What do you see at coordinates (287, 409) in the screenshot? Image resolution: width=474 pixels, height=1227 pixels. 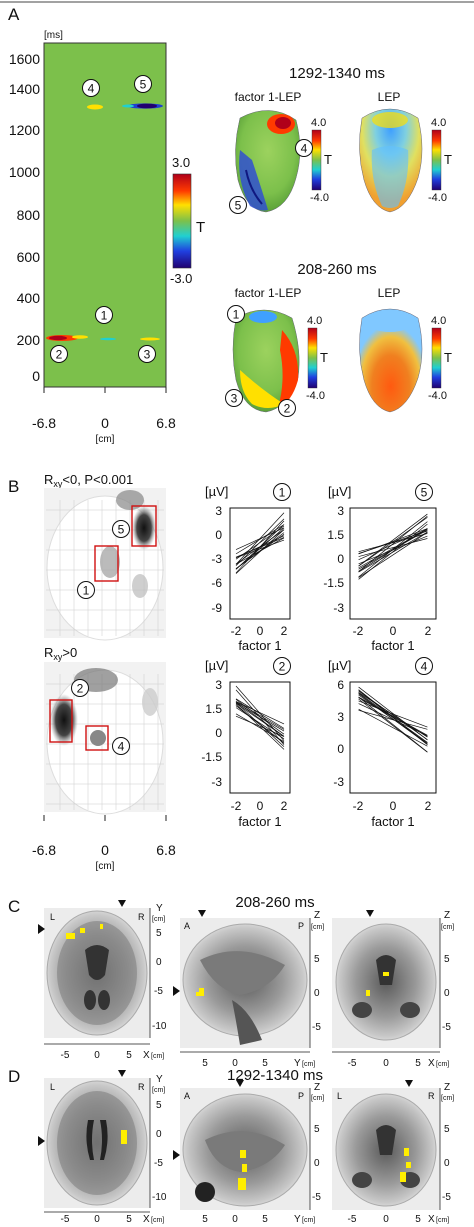 I see `head-marker-2: 2` at bounding box center [287, 409].